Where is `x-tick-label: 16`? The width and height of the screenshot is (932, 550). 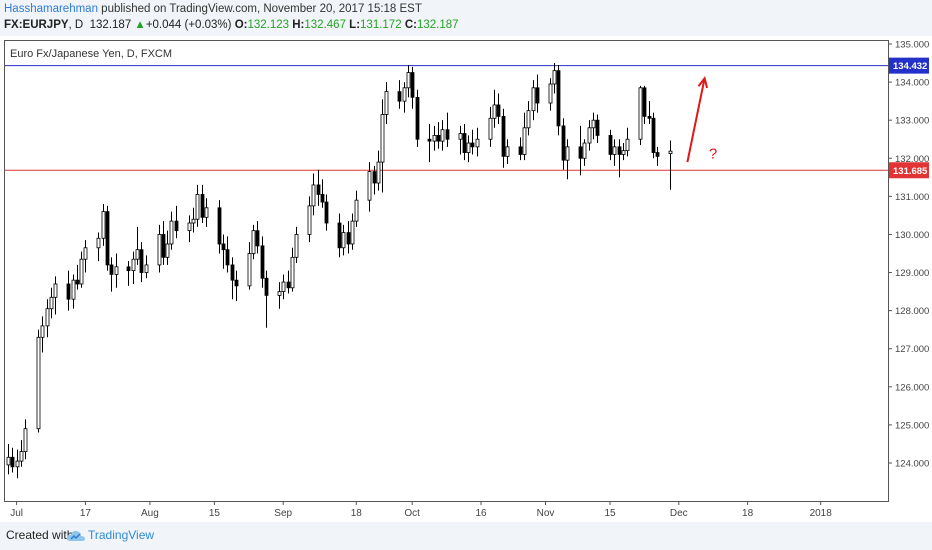
x-tick-label: 16 is located at coordinates (481, 513).